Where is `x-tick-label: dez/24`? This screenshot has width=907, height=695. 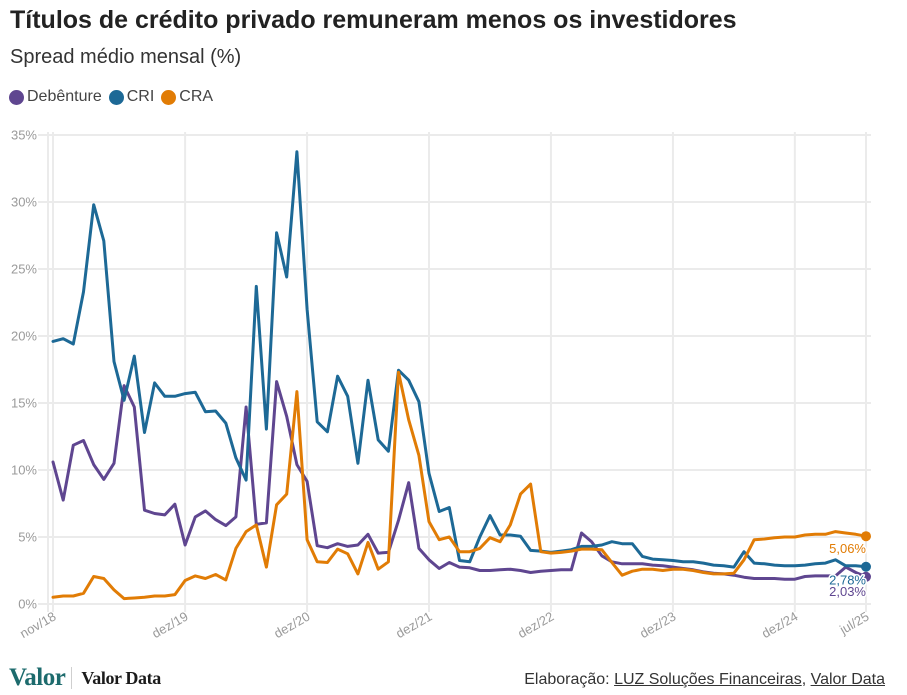 x-tick-label: dez/24 is located at coordinates (779, 625).